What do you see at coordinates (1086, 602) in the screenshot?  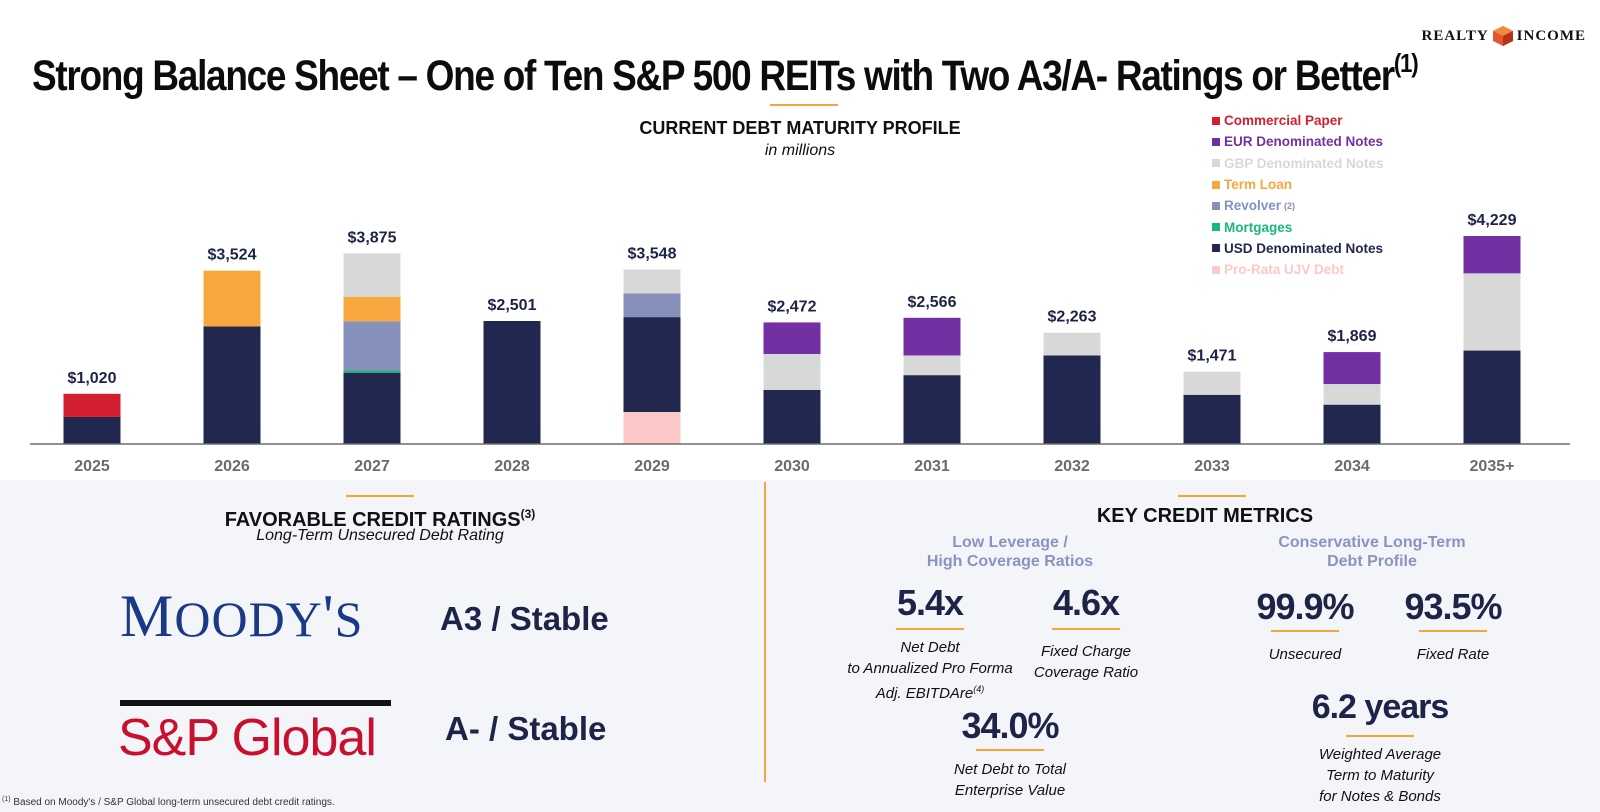 I see `metric-value-fixed-charge: 4.6x` at bounding box center [1086, 602].